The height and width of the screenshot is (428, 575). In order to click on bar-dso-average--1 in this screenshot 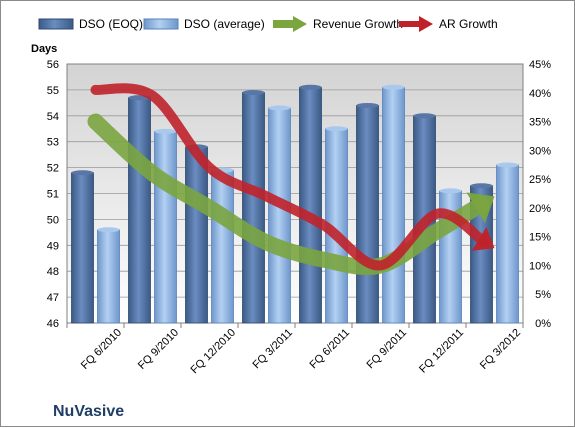, I will do `click(165, 227)`.